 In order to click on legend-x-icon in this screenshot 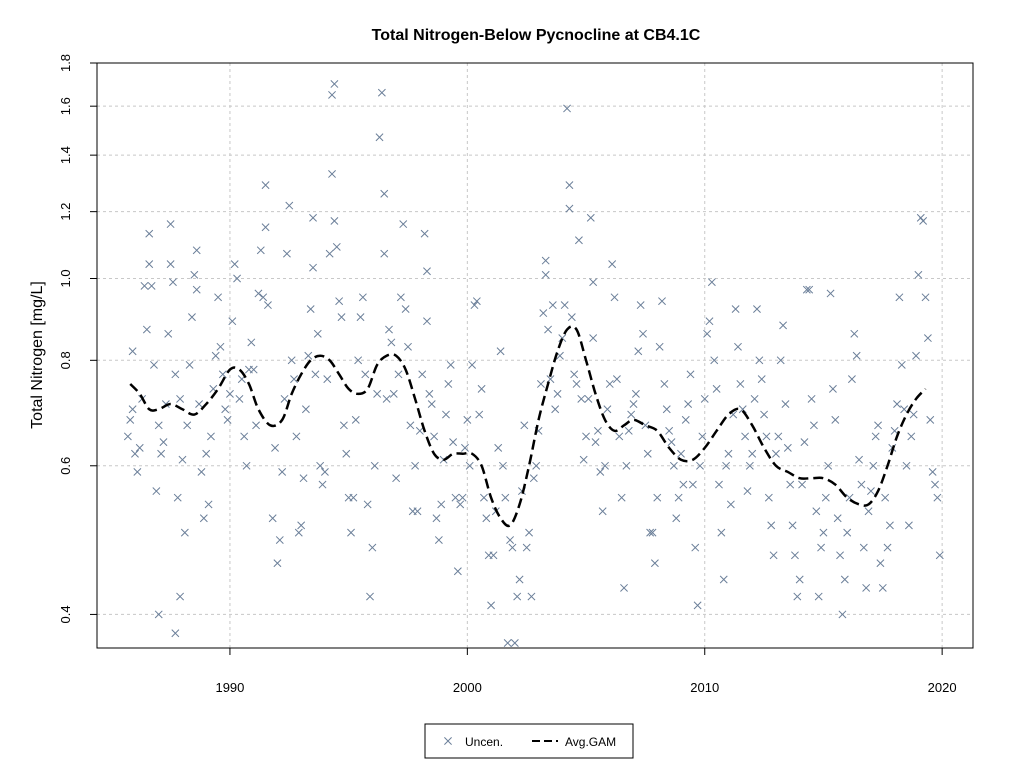, I will do `click(448, 741)`.